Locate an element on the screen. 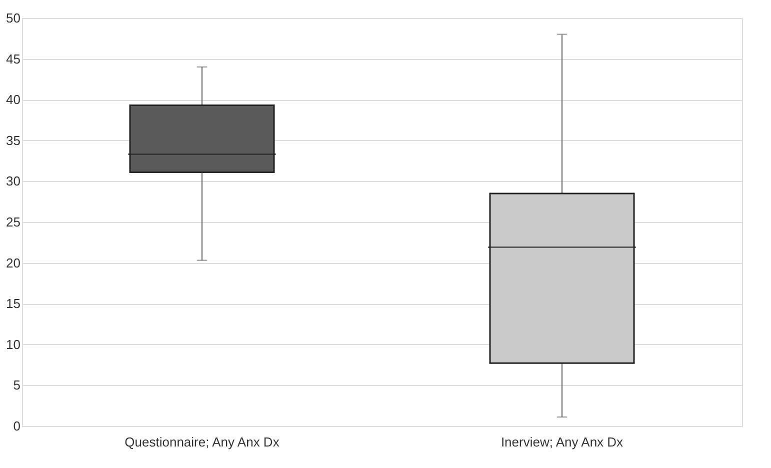 This screenshot has width=771, height=468. y-tick-label: 30 is located at coordinates (13, 181).